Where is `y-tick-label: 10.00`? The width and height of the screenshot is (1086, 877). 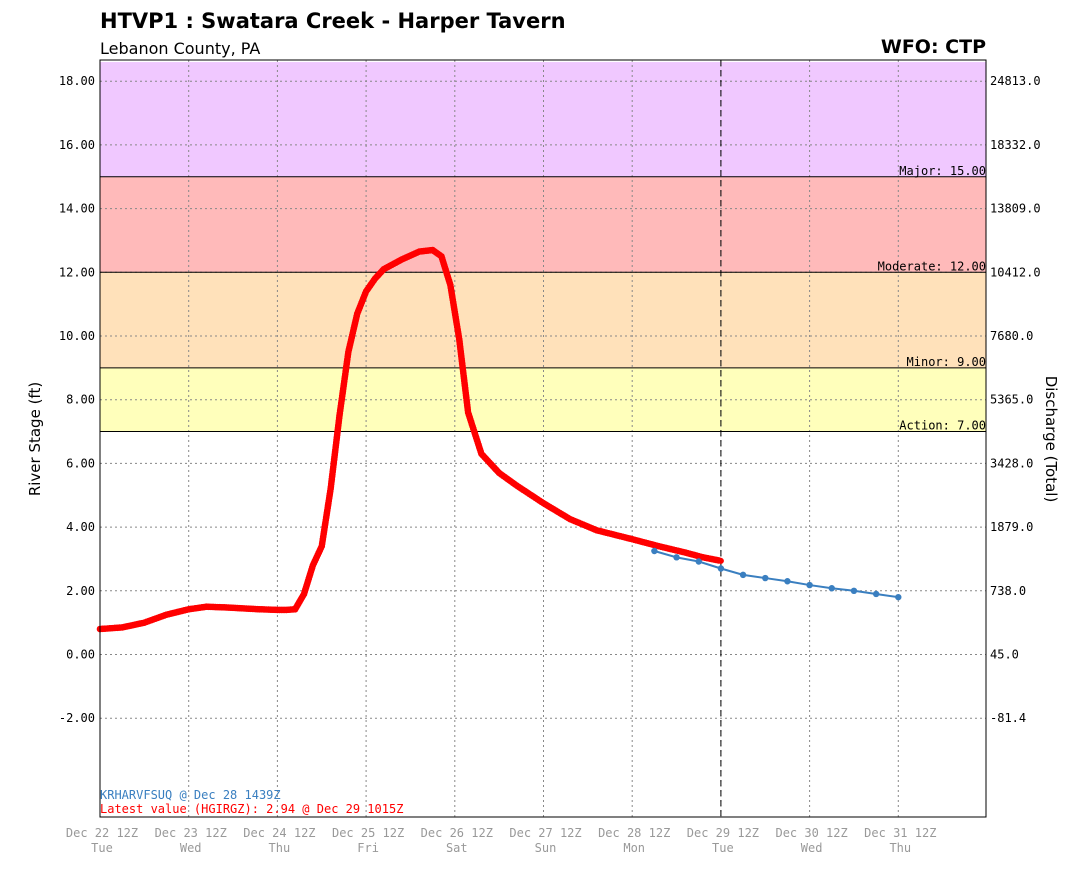
y-tick-label: 10.00 is located at coordinates (77, 336).